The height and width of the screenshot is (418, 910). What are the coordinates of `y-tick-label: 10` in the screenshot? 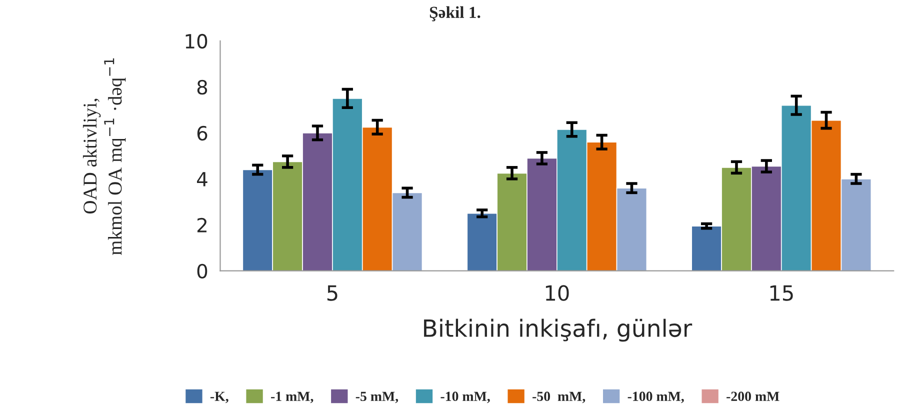 It's located at (197, 41).